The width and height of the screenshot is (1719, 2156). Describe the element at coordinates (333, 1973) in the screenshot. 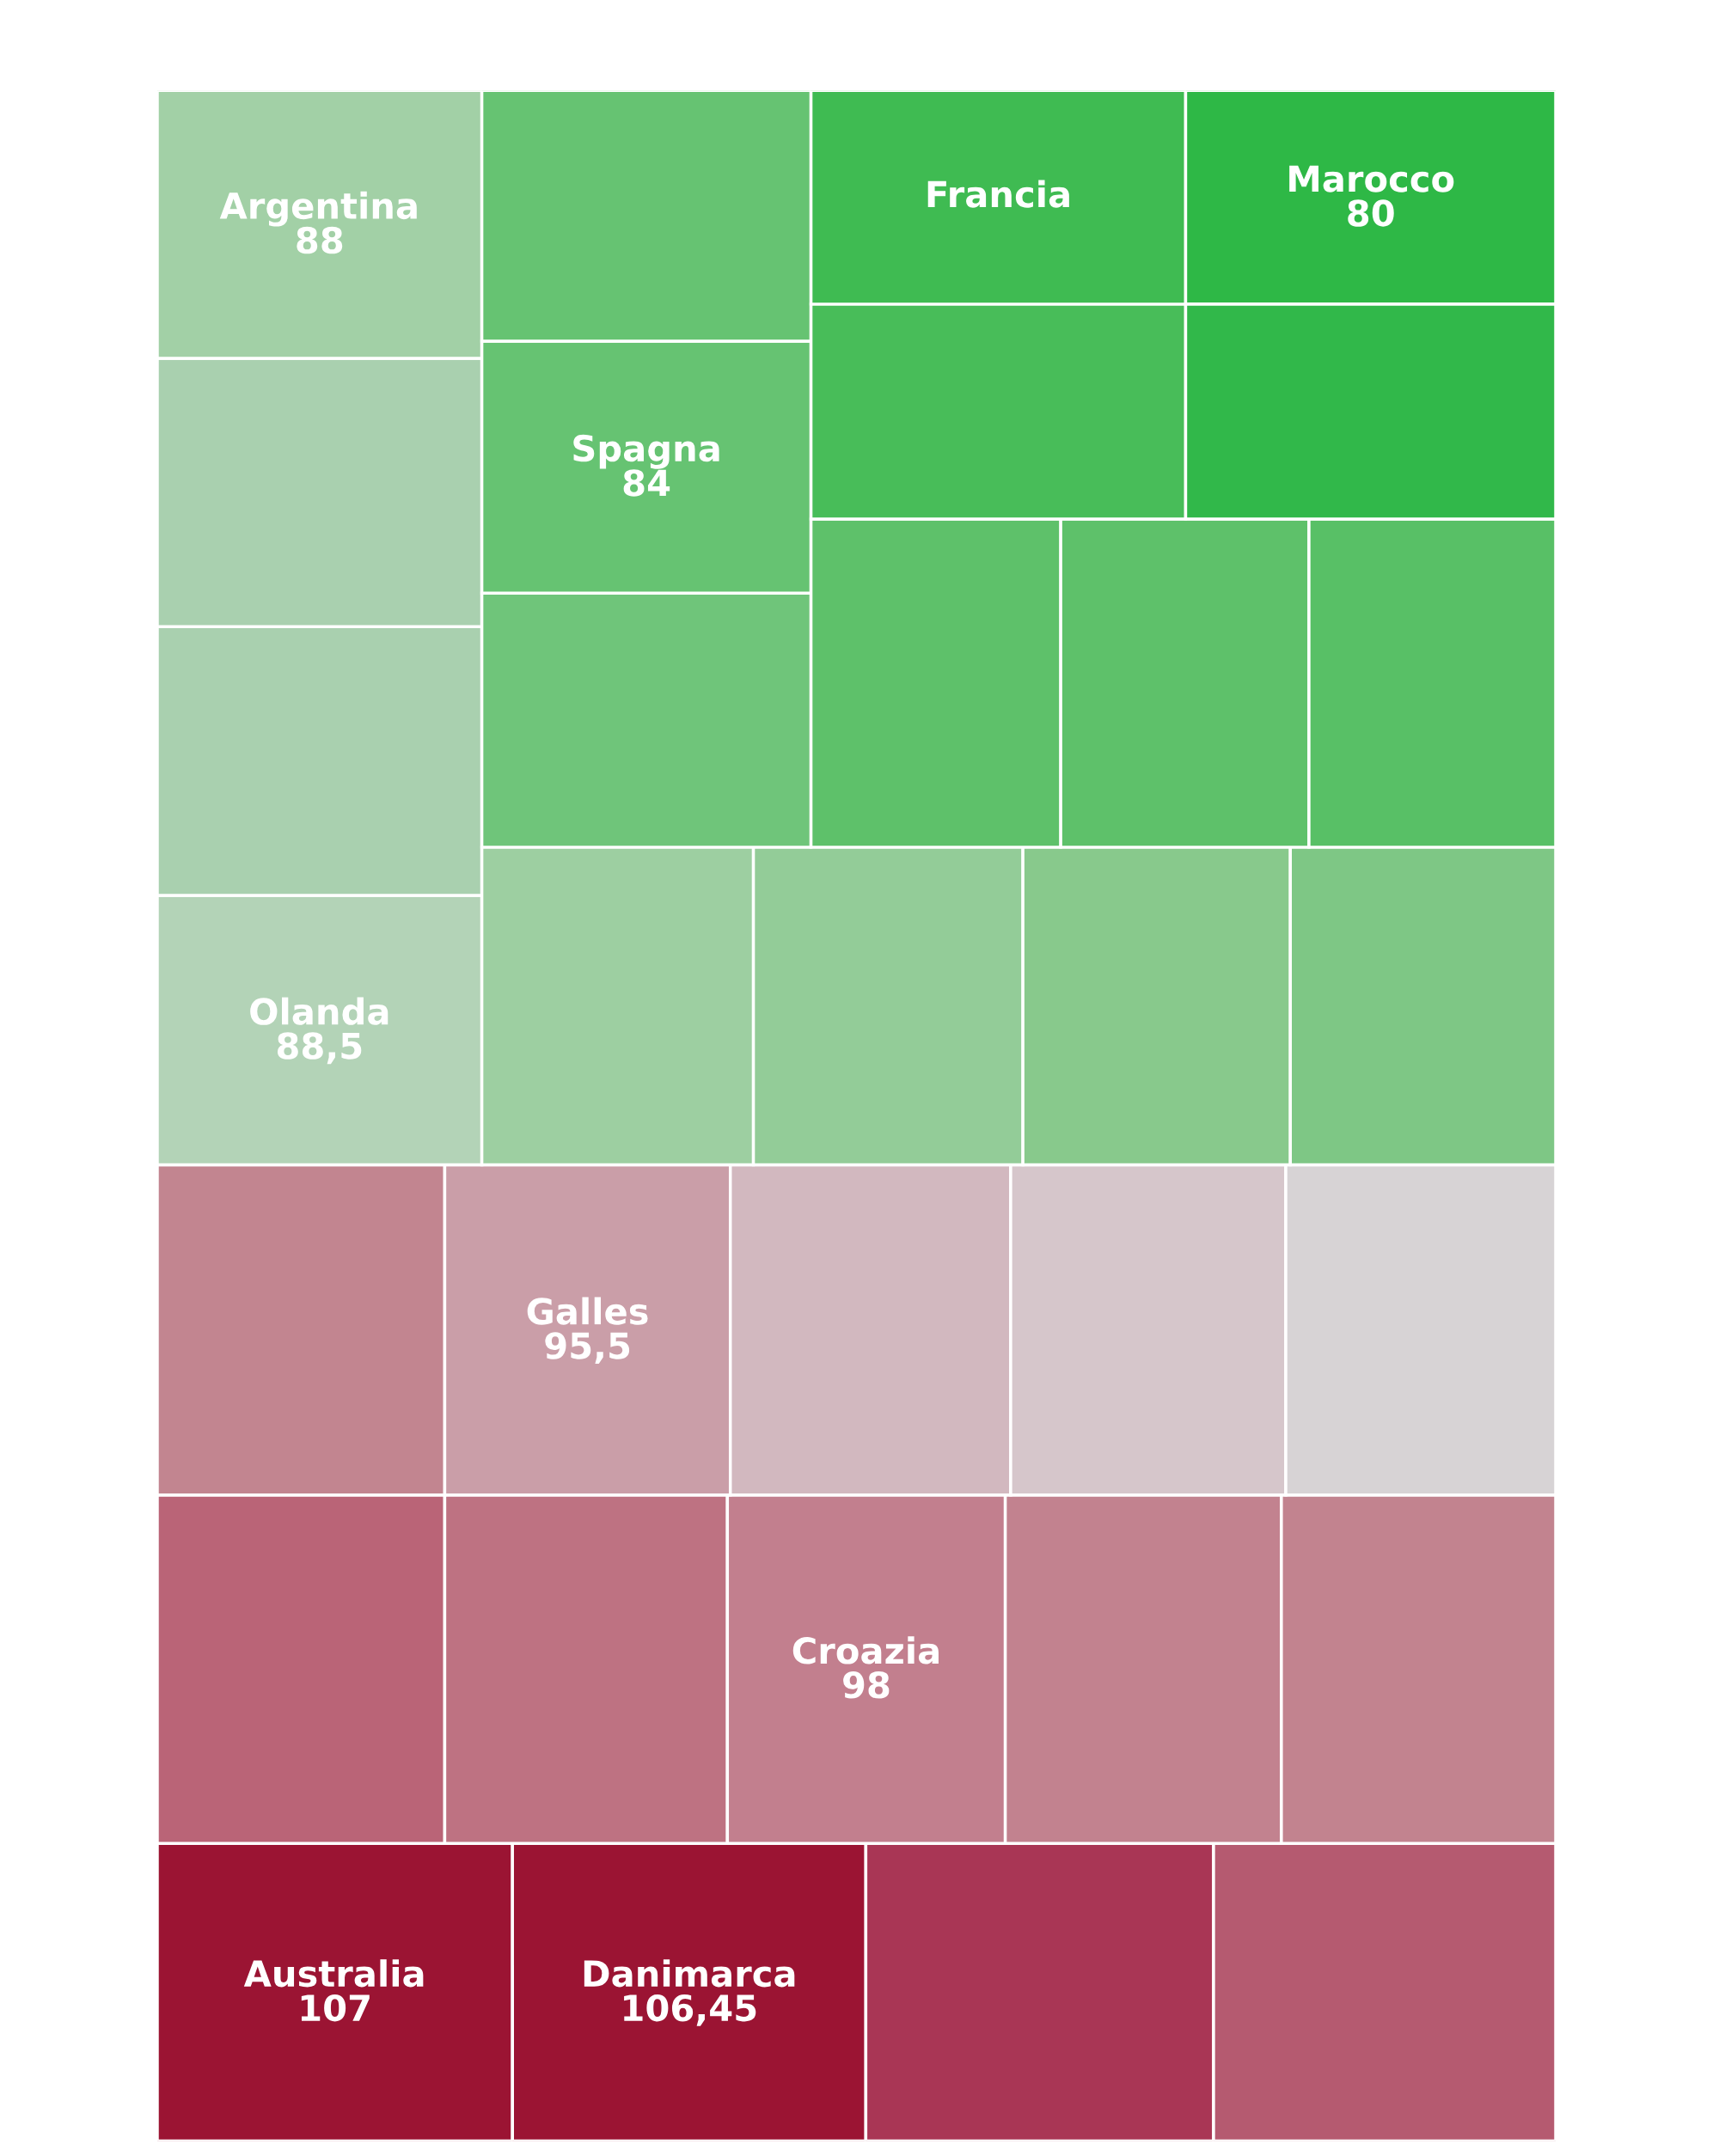

I see `category-label: Australia` at that location.